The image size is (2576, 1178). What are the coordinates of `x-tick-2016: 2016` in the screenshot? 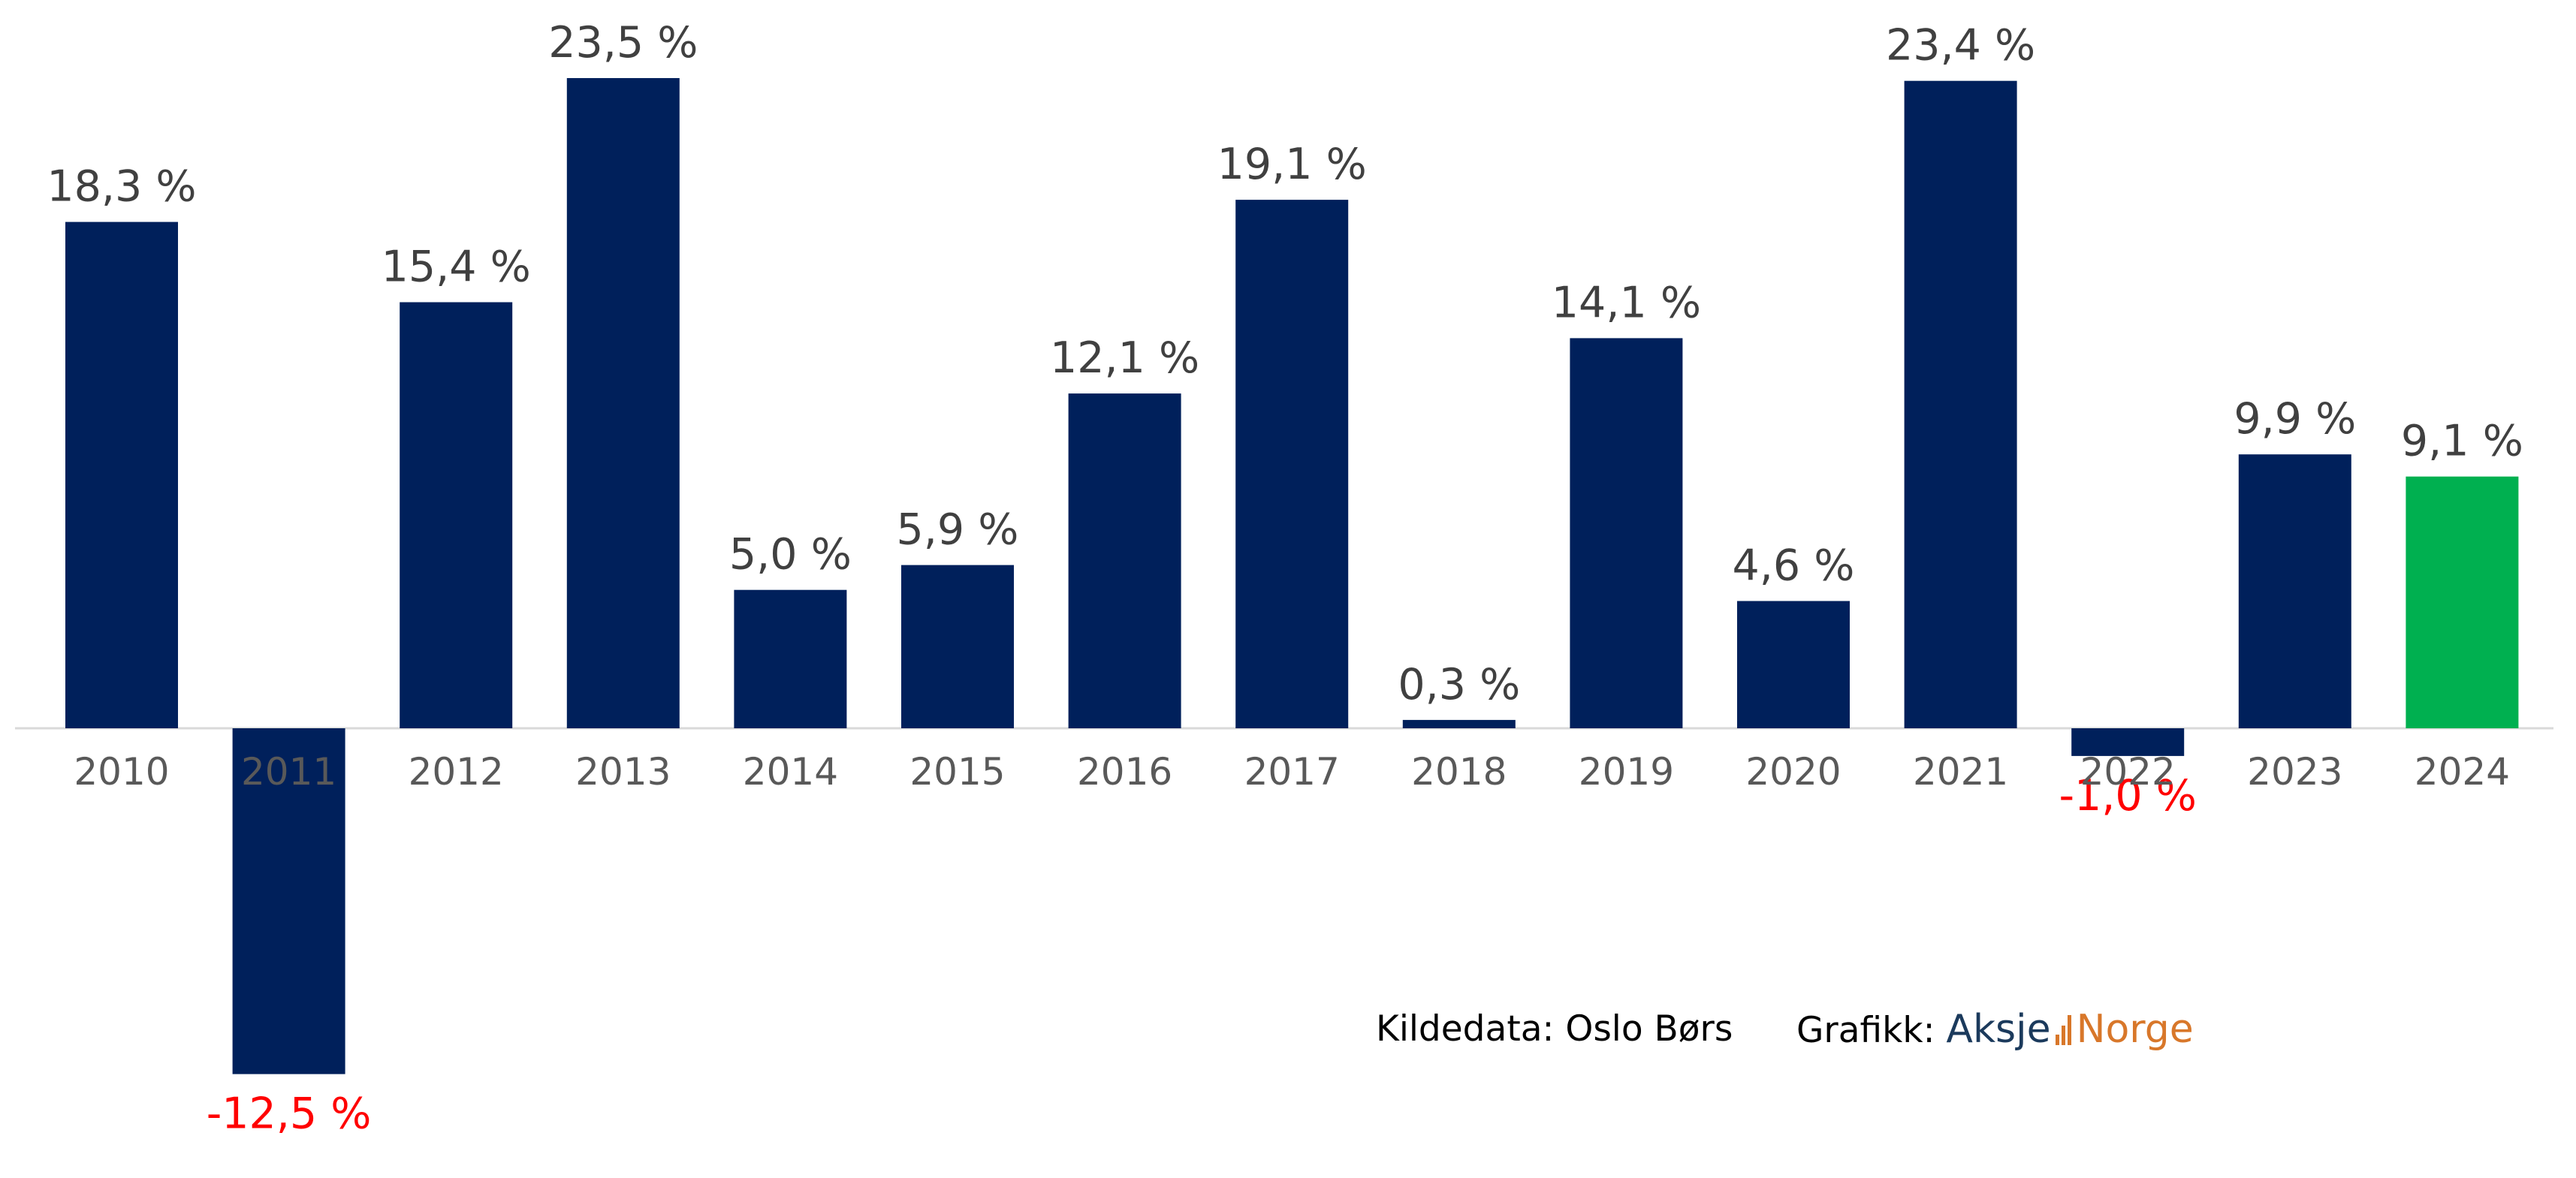 It's located at (1124, 772).